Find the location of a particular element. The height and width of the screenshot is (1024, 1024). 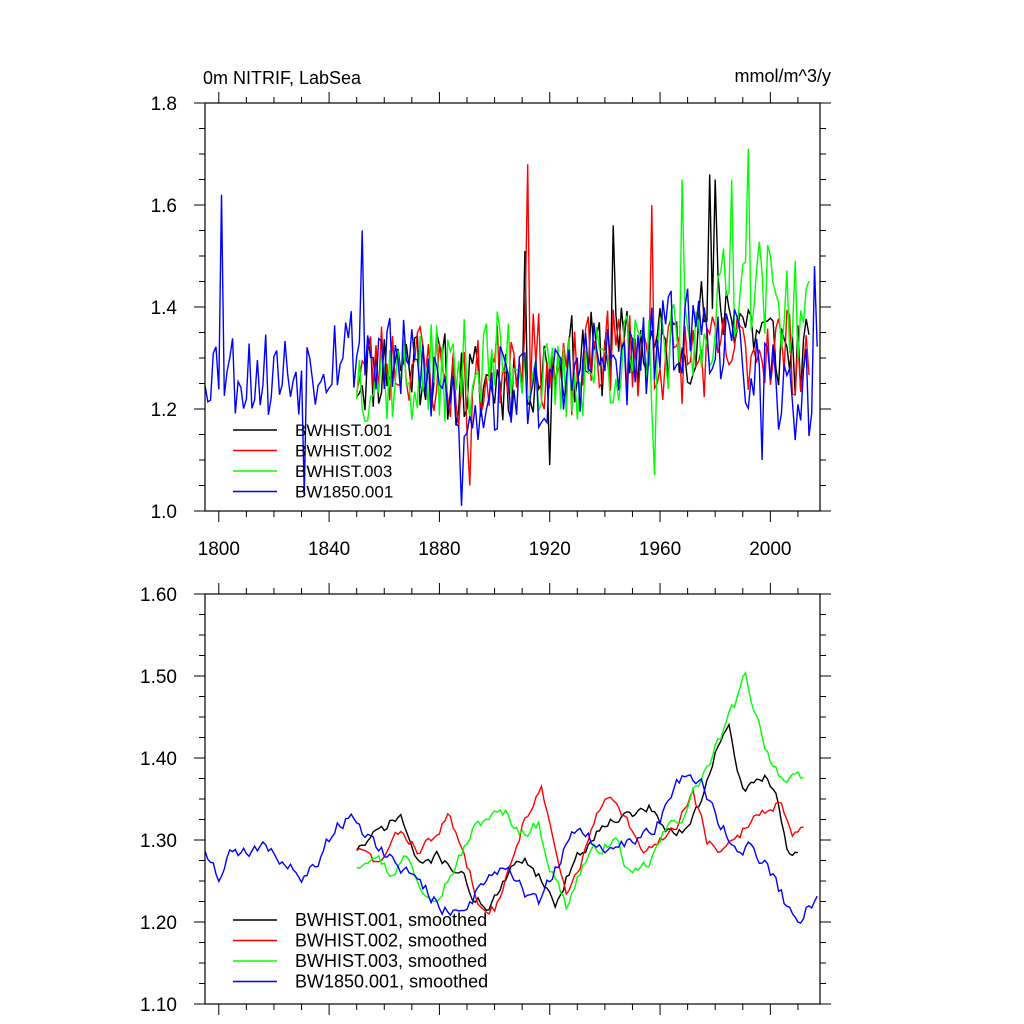

legend-label: BW1850.001 is located at coordinates (344, 492).